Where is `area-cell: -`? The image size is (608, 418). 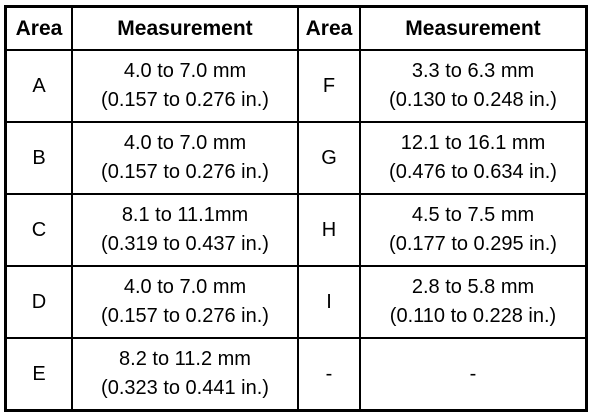 area-cell: - is located at coordinates (329, 374).